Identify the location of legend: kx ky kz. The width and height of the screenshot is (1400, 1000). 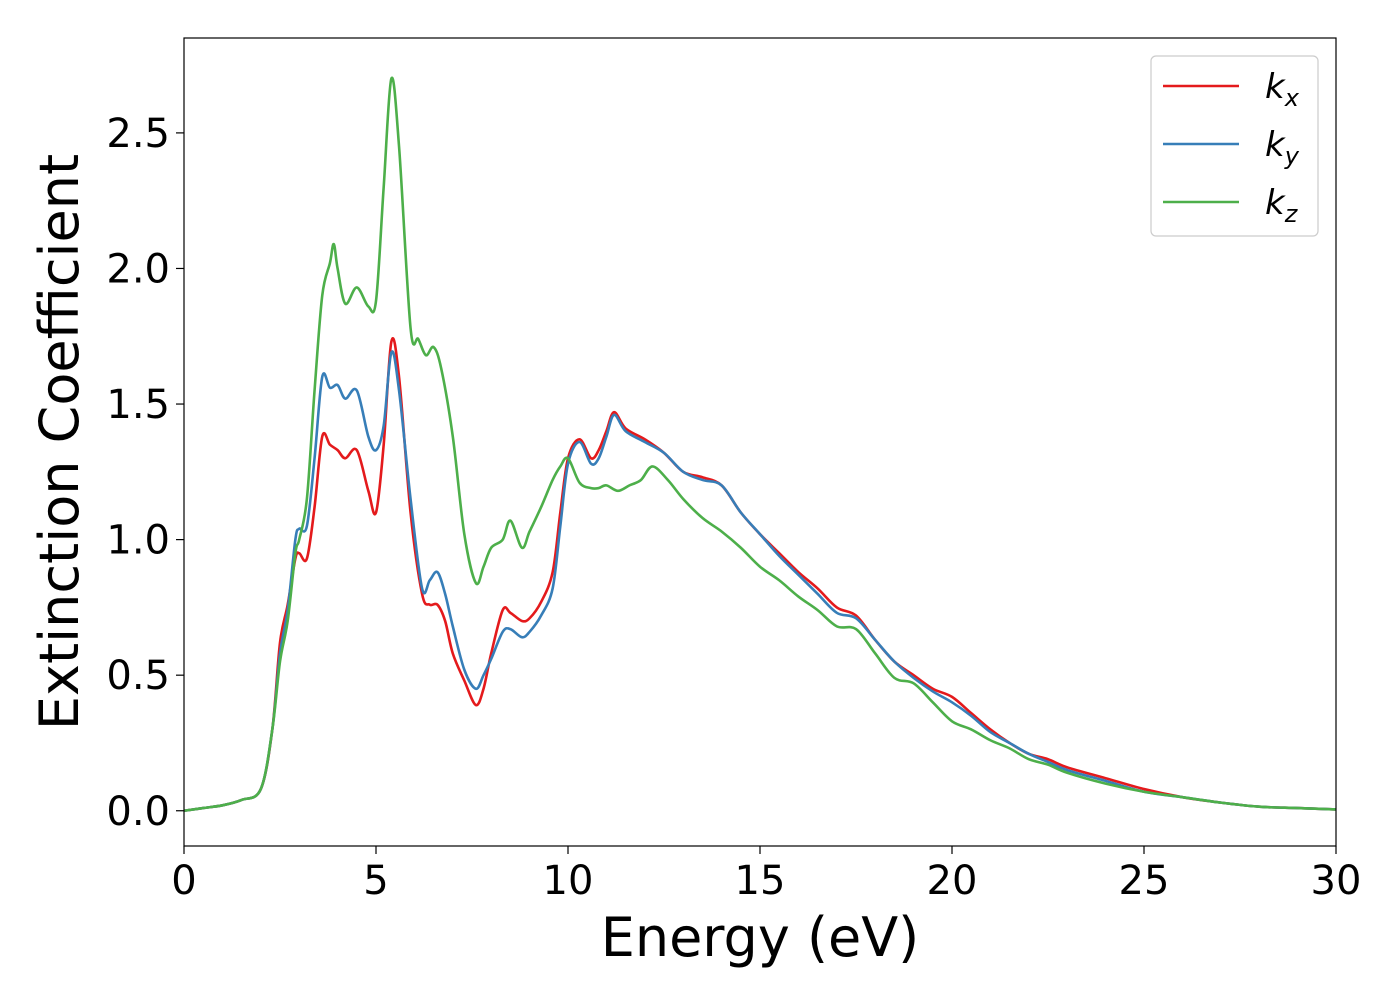
(1234, 146).